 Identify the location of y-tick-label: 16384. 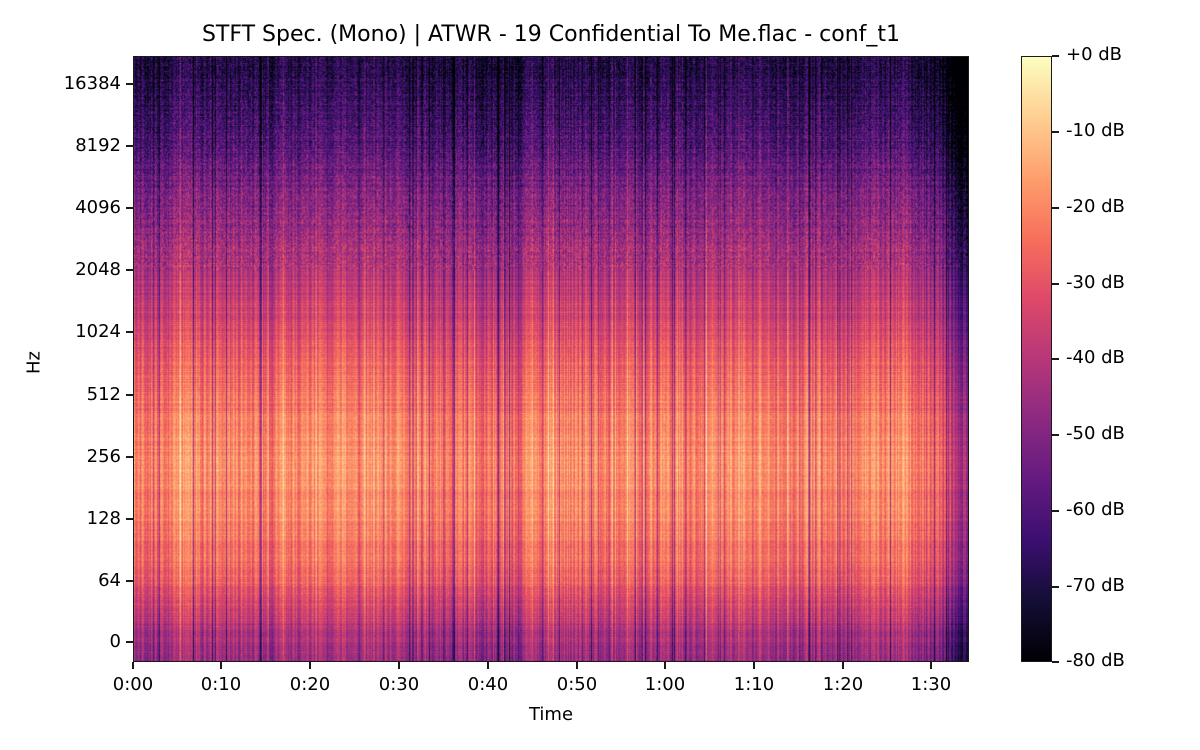
(92, 83).